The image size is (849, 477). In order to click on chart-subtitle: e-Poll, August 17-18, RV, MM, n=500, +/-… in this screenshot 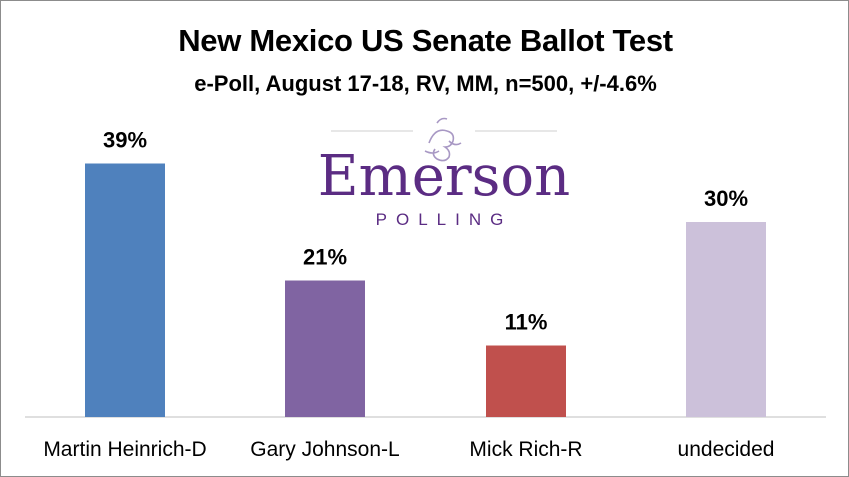, I will do `click(425, 83)`.